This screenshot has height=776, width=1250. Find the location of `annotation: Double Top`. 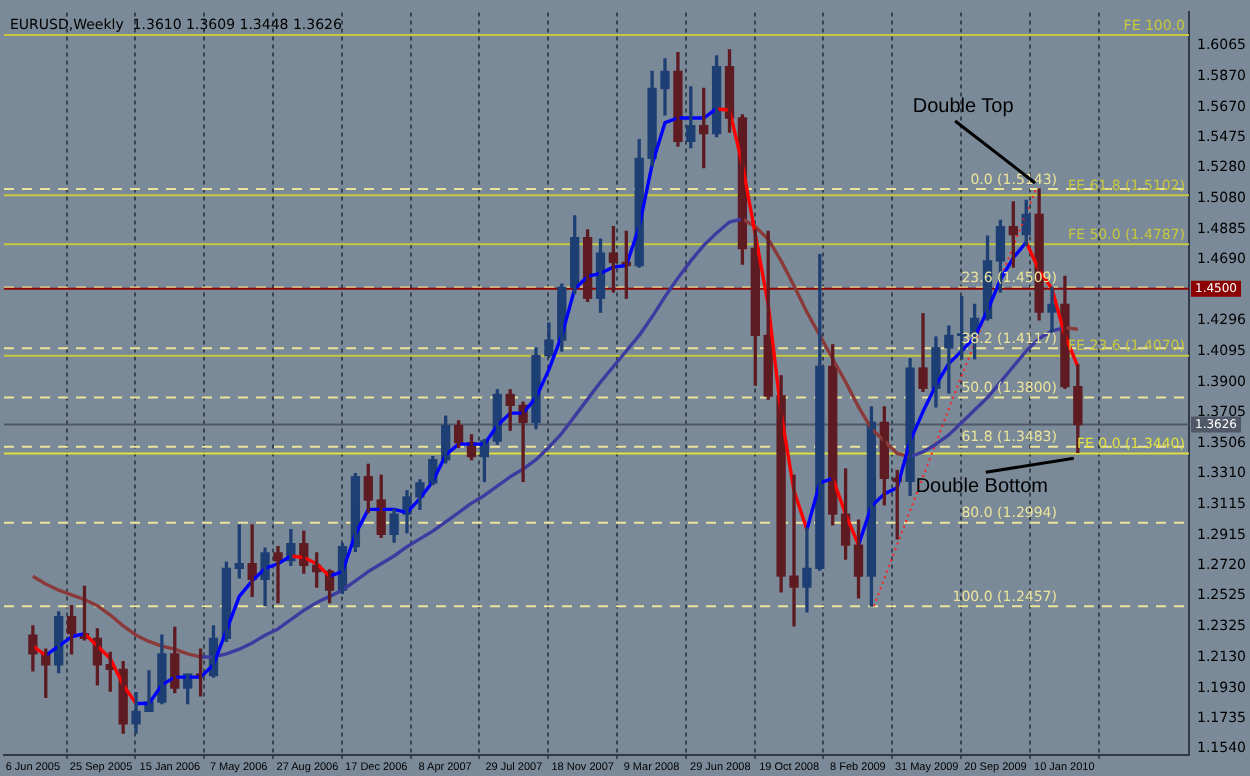

annotation: Double Top is located at coordinates (963, 107).